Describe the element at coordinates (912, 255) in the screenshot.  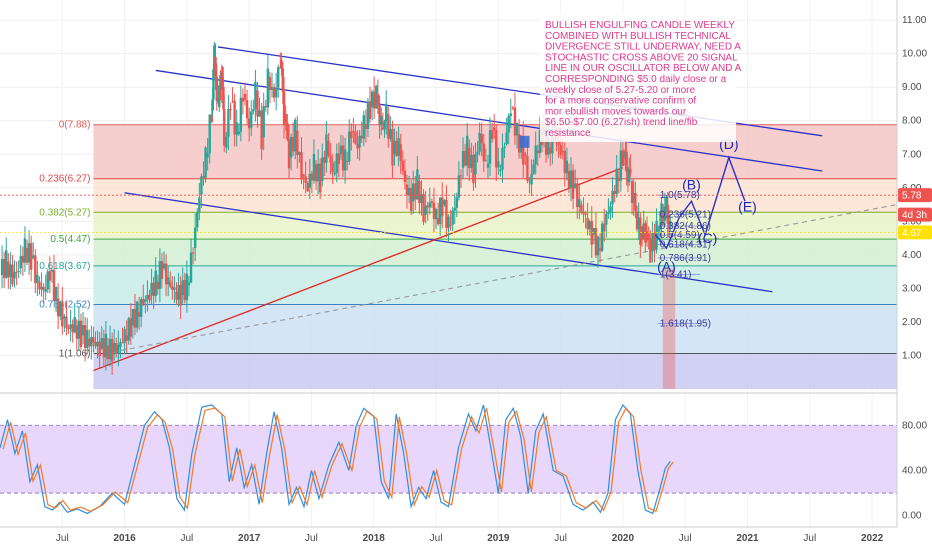
I see `price-tick-label: 4.00` at that location.